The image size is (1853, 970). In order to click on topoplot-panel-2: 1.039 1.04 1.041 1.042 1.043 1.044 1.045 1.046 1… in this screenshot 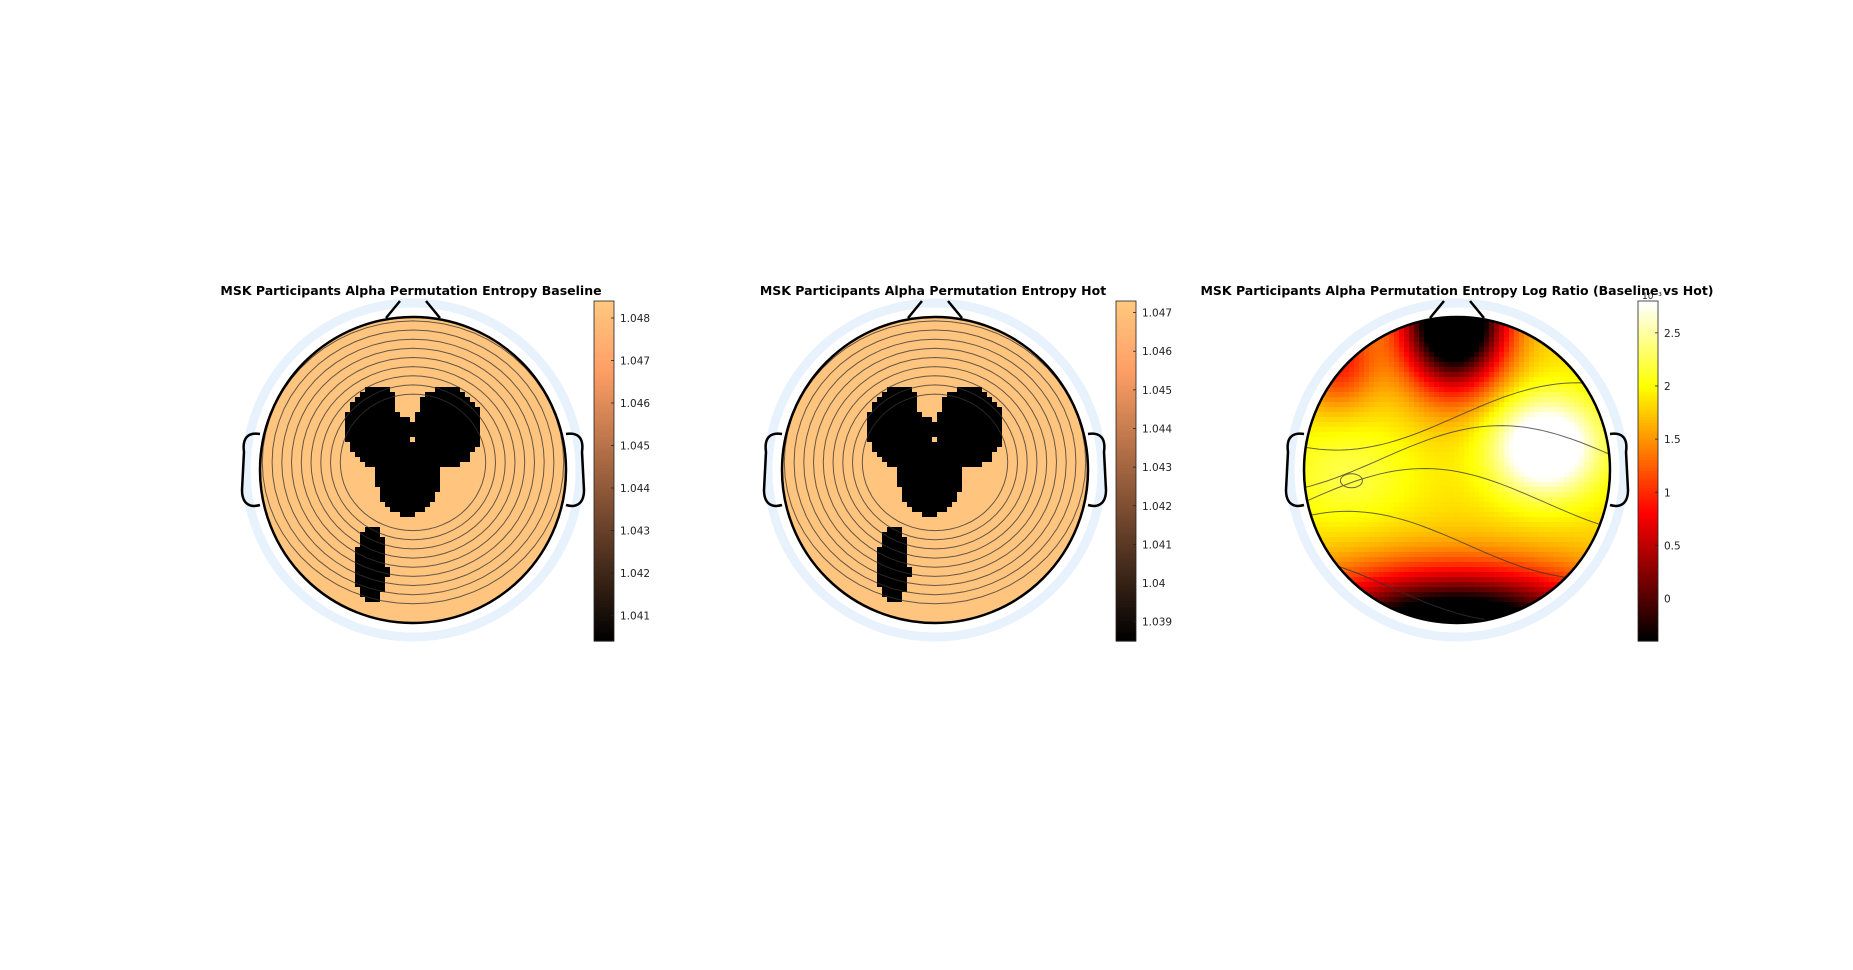, I will do `click(966, 462)`.